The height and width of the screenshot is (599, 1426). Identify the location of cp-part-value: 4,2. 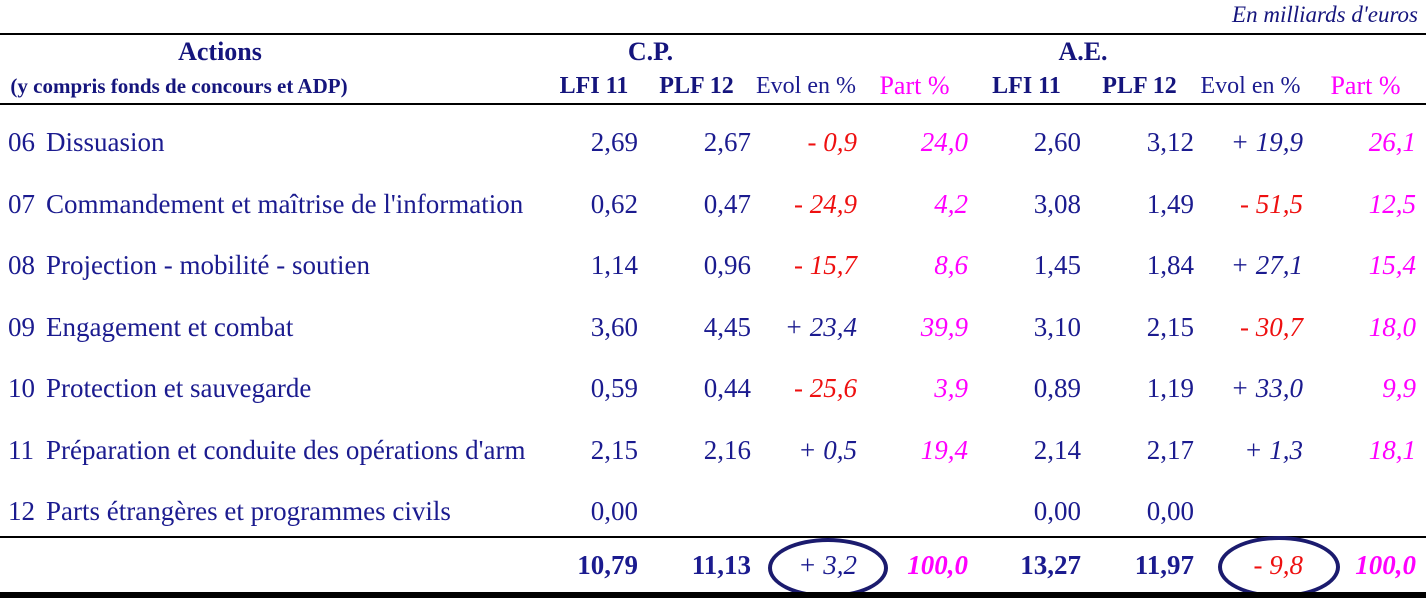
(951, 203).